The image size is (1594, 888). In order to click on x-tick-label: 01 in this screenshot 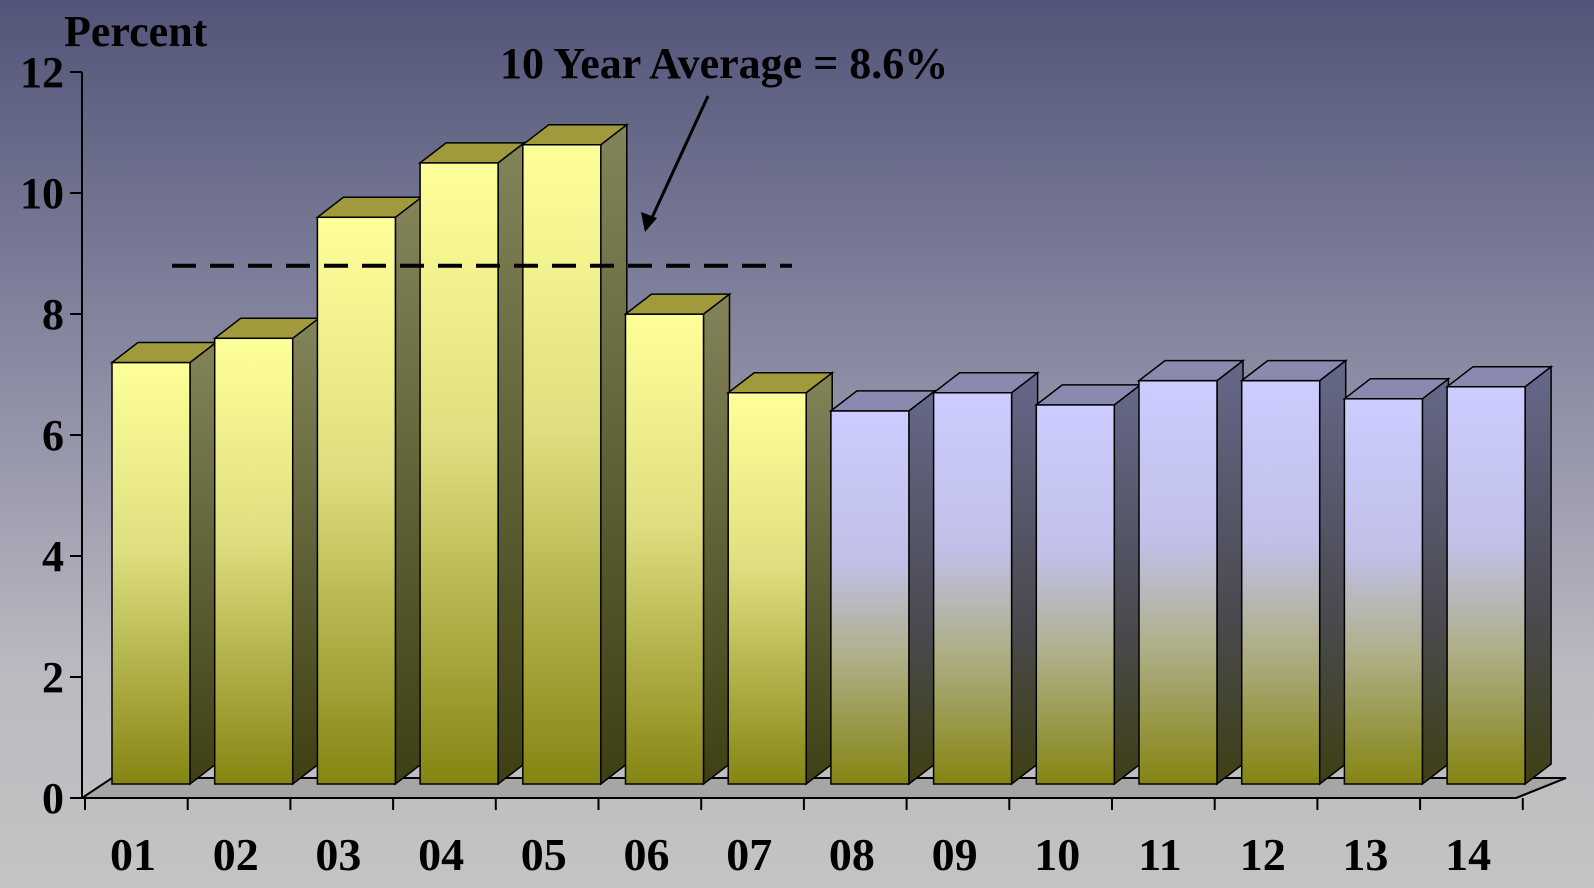, I will do `click(133, 854)`.